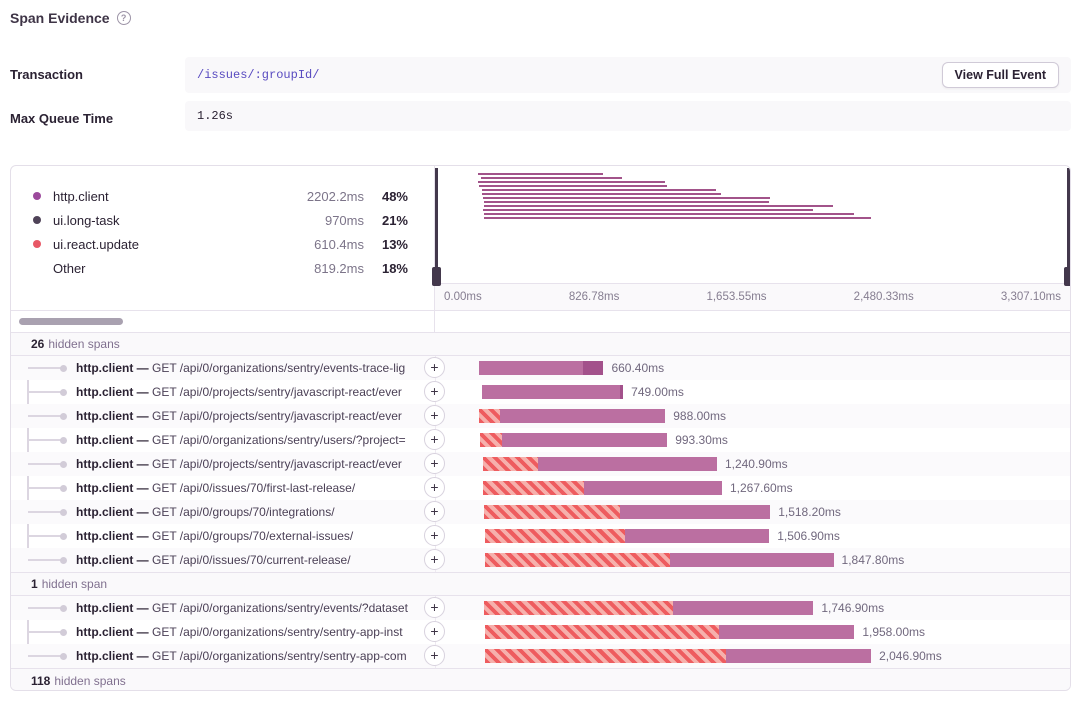 Image resolution: width=1083 pixels, height=706 pixels. What do you see at coordinates (1030, 297) in the screenshot?
I see `axis-tick-label: 3,307.10ms` at bounding box center [1030, 297].